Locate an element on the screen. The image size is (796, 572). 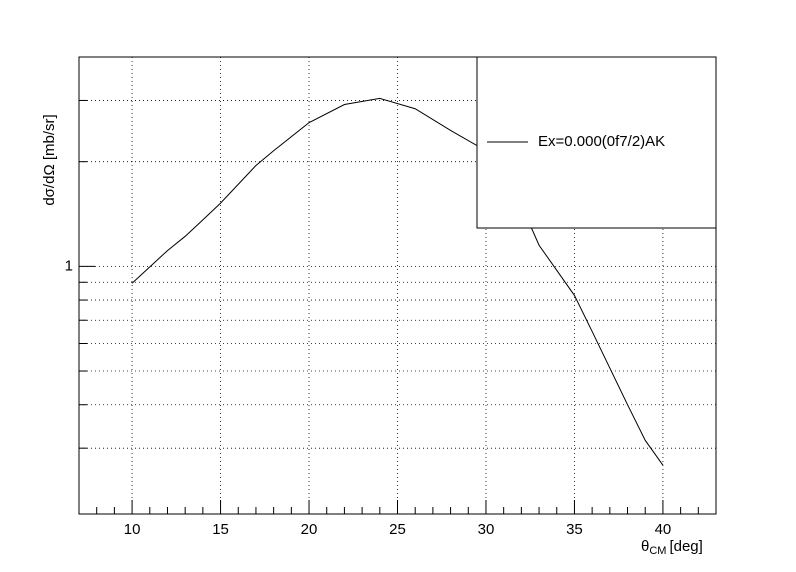
x-tick-label: 40 is located at coordinates (663, 529).